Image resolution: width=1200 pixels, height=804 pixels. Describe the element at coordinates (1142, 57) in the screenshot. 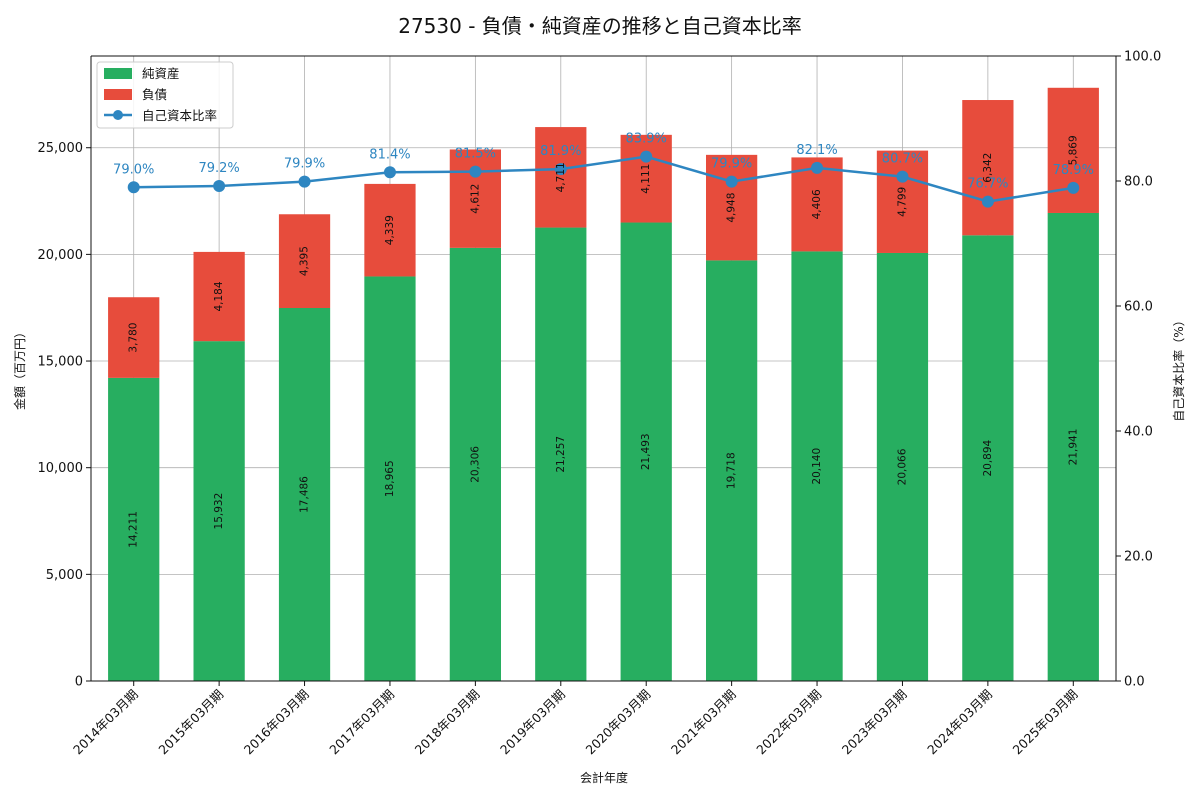

I see `y2-tick-label: 100.0` at that location.